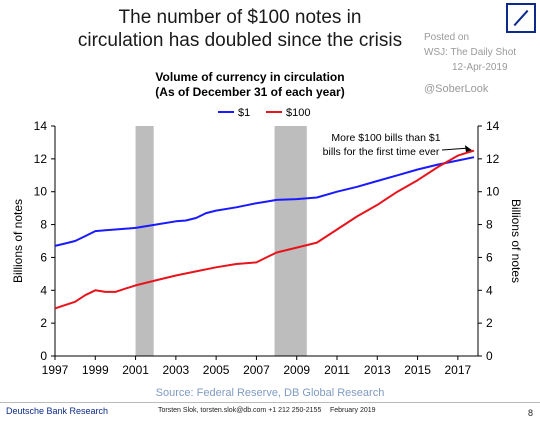 The image size is (540, 427). What do you see at coordinates (468, 149) in the screenshot?
I see `annotation-arrowhead` at bounding box center [468, 149].